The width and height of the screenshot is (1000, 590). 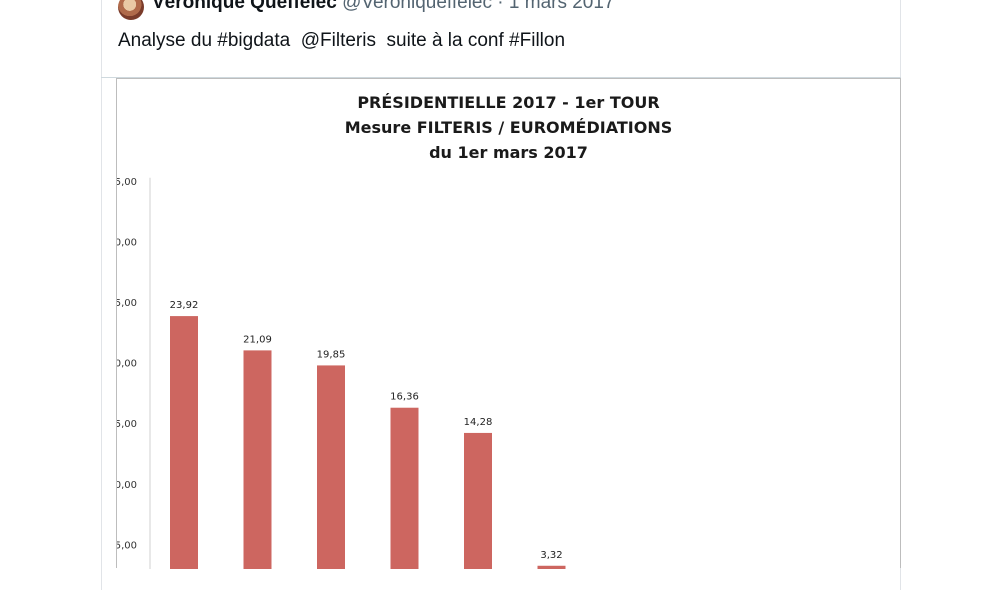 I want to click on bar-value-label: 3,32, so click(x=551, y=555).